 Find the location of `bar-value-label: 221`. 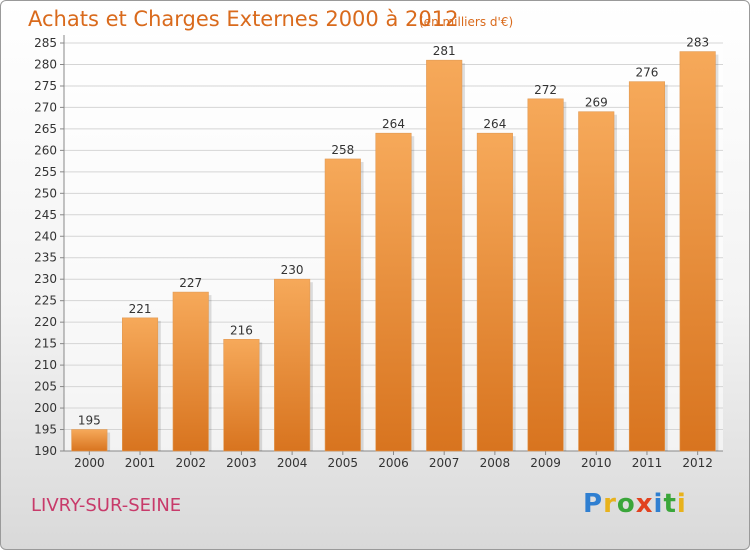

bar-value-label: 221 is located at coordinates (140, 309).